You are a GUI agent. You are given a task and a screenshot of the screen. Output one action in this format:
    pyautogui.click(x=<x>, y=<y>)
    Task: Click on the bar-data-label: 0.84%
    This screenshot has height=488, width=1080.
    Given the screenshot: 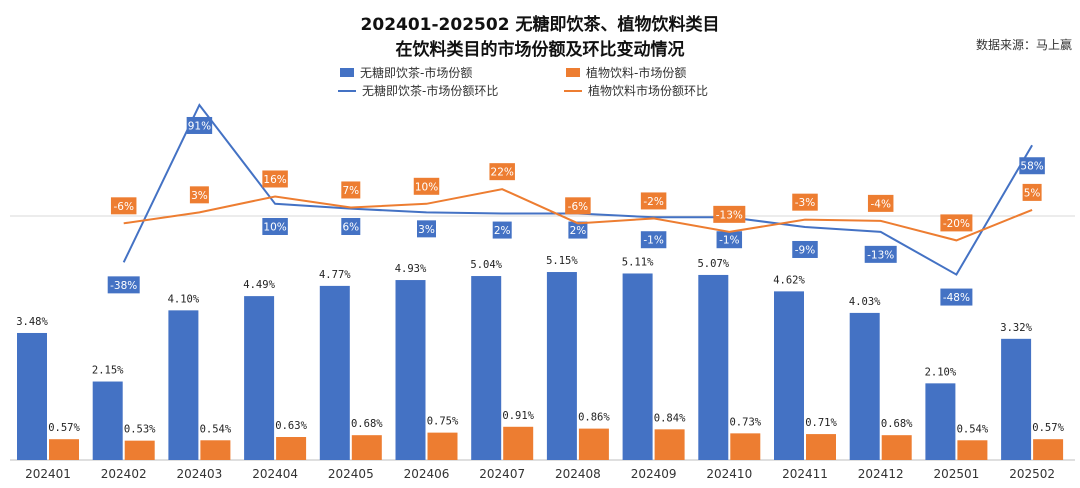 What is the action you would take?
    pyautogui.click(x=670, y=418)
    